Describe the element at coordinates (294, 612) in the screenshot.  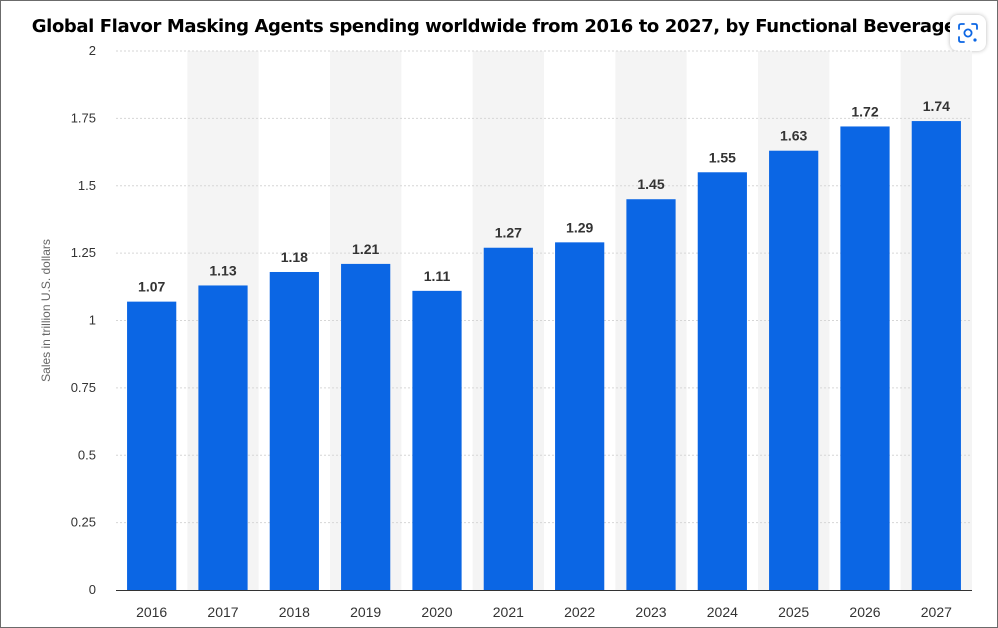
I see `x-tick-label-2018: 2018` at that location.